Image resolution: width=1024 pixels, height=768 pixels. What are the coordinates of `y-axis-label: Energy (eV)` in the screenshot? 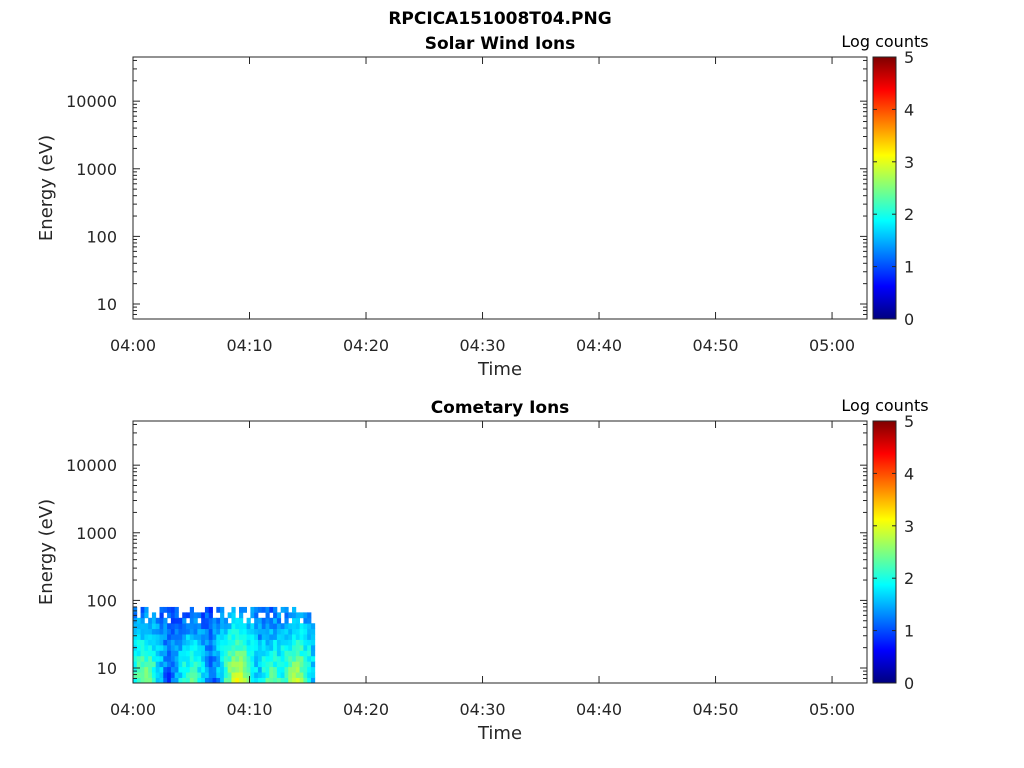 It's located at (46, 188).